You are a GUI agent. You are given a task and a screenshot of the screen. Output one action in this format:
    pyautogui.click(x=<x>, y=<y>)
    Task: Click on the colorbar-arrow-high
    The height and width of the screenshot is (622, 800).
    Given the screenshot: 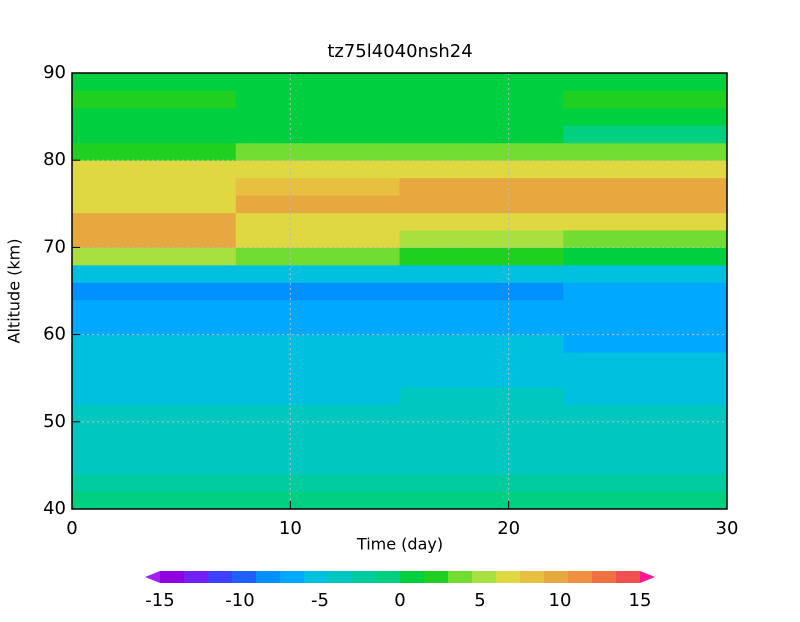 What is the action you would take?
    pyautogui.click(x=647, y=577)
    